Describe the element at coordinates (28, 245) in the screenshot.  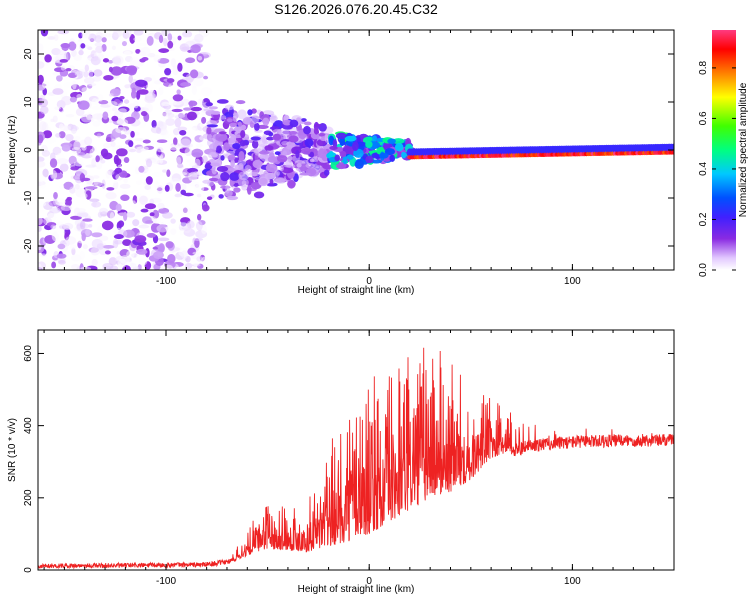
I see `spectrogram-y-tick-label: -20` at that location.